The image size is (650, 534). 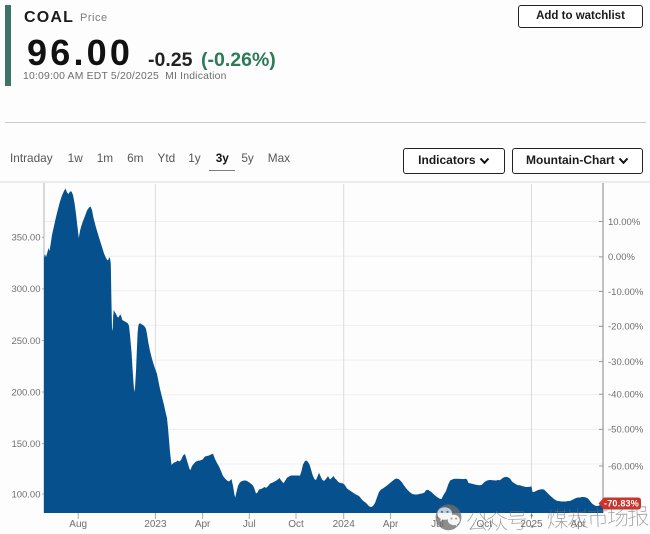 I want to click on svg-text: 300.00, so click(x=25, y=289).